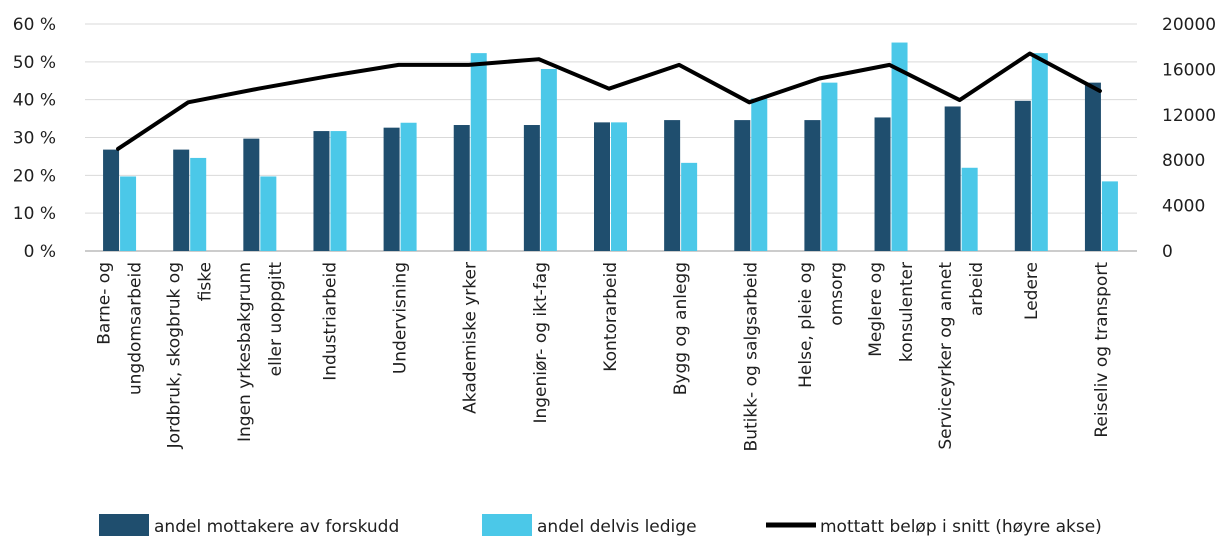  What do you see at coordinates (1189, 138) in the screenshot?
I see `right-axis: 0 4000 8000 12000 16000 20000` at bounding box center [1189, 138].